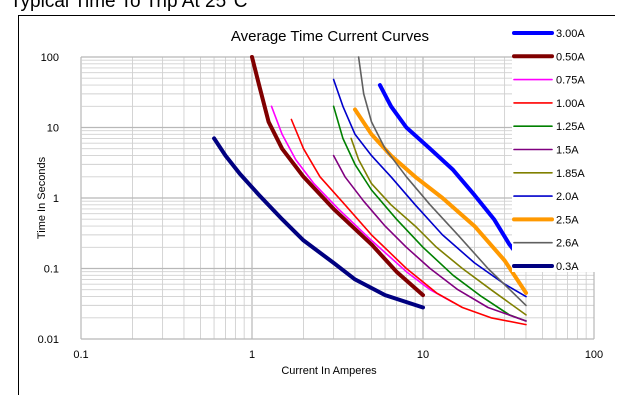 Image resolution: width=632 pixels, height=396 pixels. What do you see at coordinates (48, 340) in the screenshot?
I see `y-tick-label: 0.01` at bounding box center [48, 340].